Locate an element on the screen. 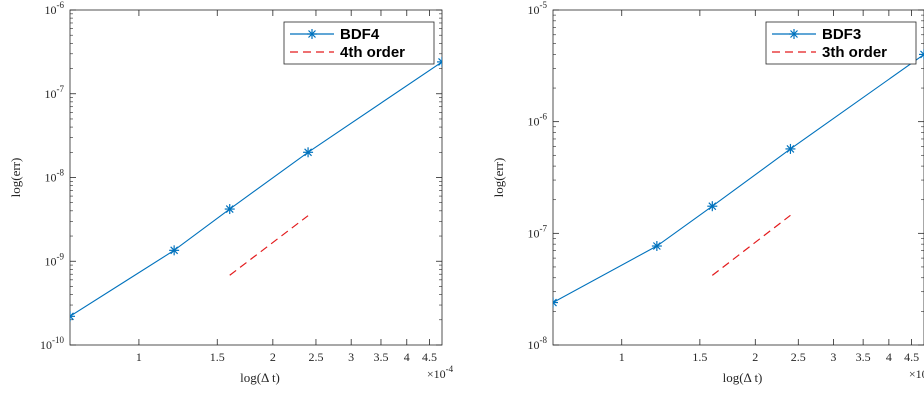  y-tick-label: 10⁻⁹ is located at coordinates (55, 259).